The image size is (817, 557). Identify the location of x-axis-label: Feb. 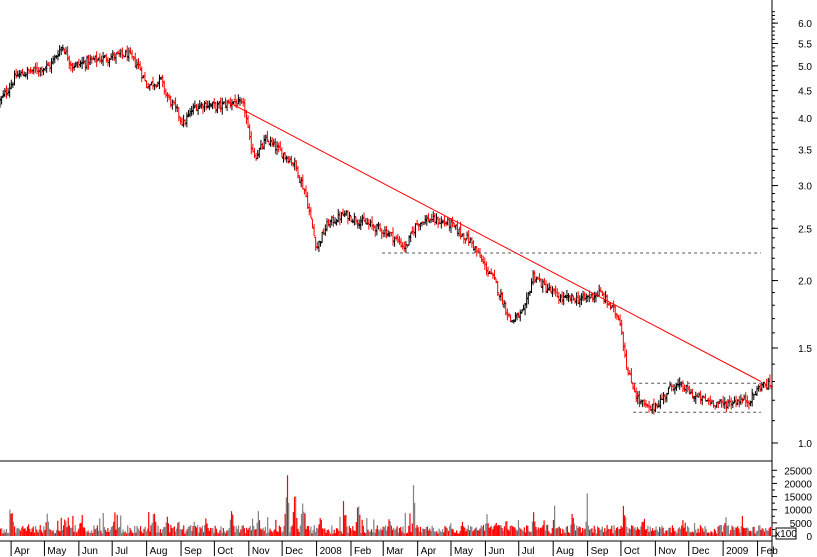
(363, 551).